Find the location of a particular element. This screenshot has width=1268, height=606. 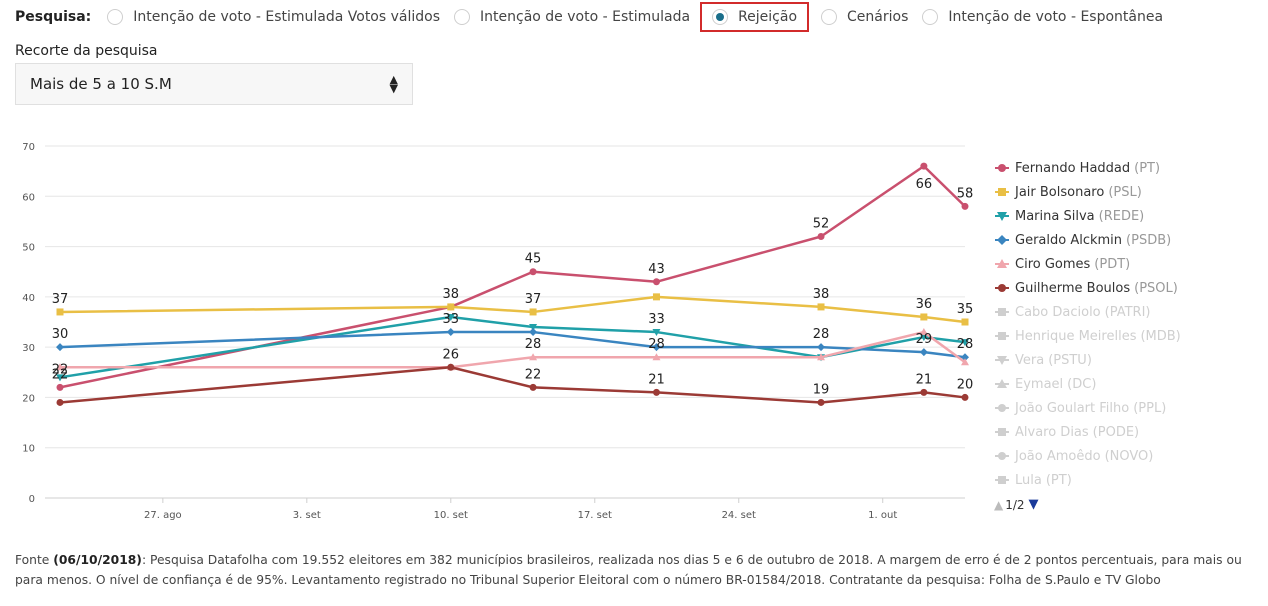

pager-text: 1/2 is located at coordinates (1015, 504).